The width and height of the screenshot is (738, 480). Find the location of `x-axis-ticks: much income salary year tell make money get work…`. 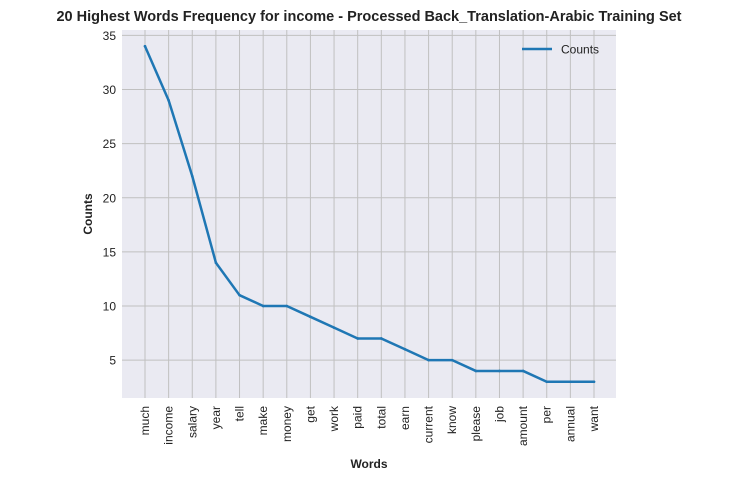

x-axis-ticks: much income salary year tell make money get work… is located at coordinates (369, 425).